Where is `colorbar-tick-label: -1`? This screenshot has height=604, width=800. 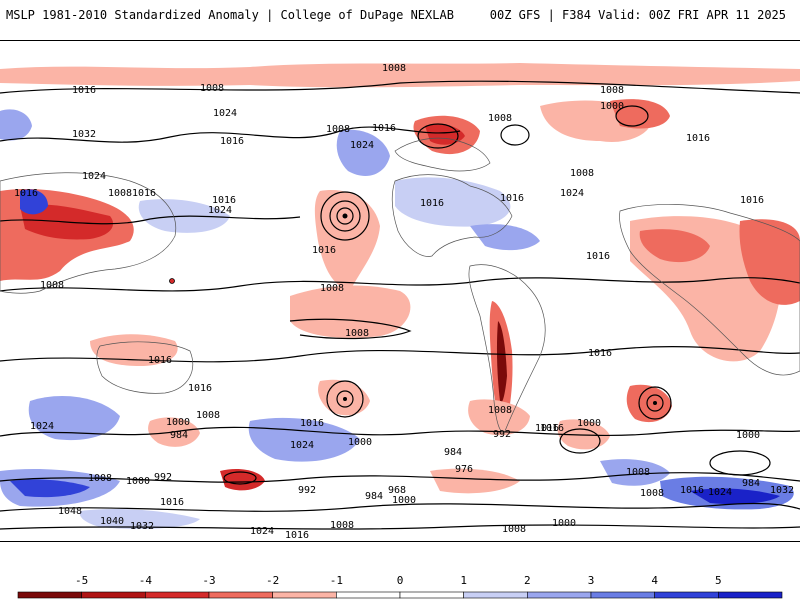
colorbar-tick-label: -1 is located at coordinates (336, 580).